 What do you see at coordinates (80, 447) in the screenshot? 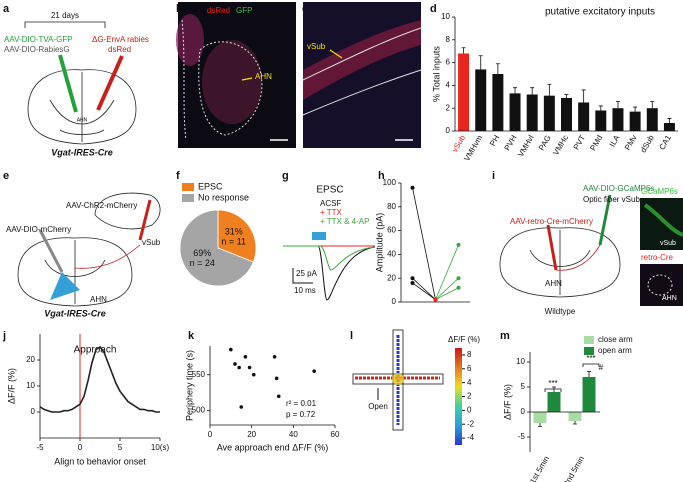
I see `x-tick-label: 0` at bounding box center [80, 447].